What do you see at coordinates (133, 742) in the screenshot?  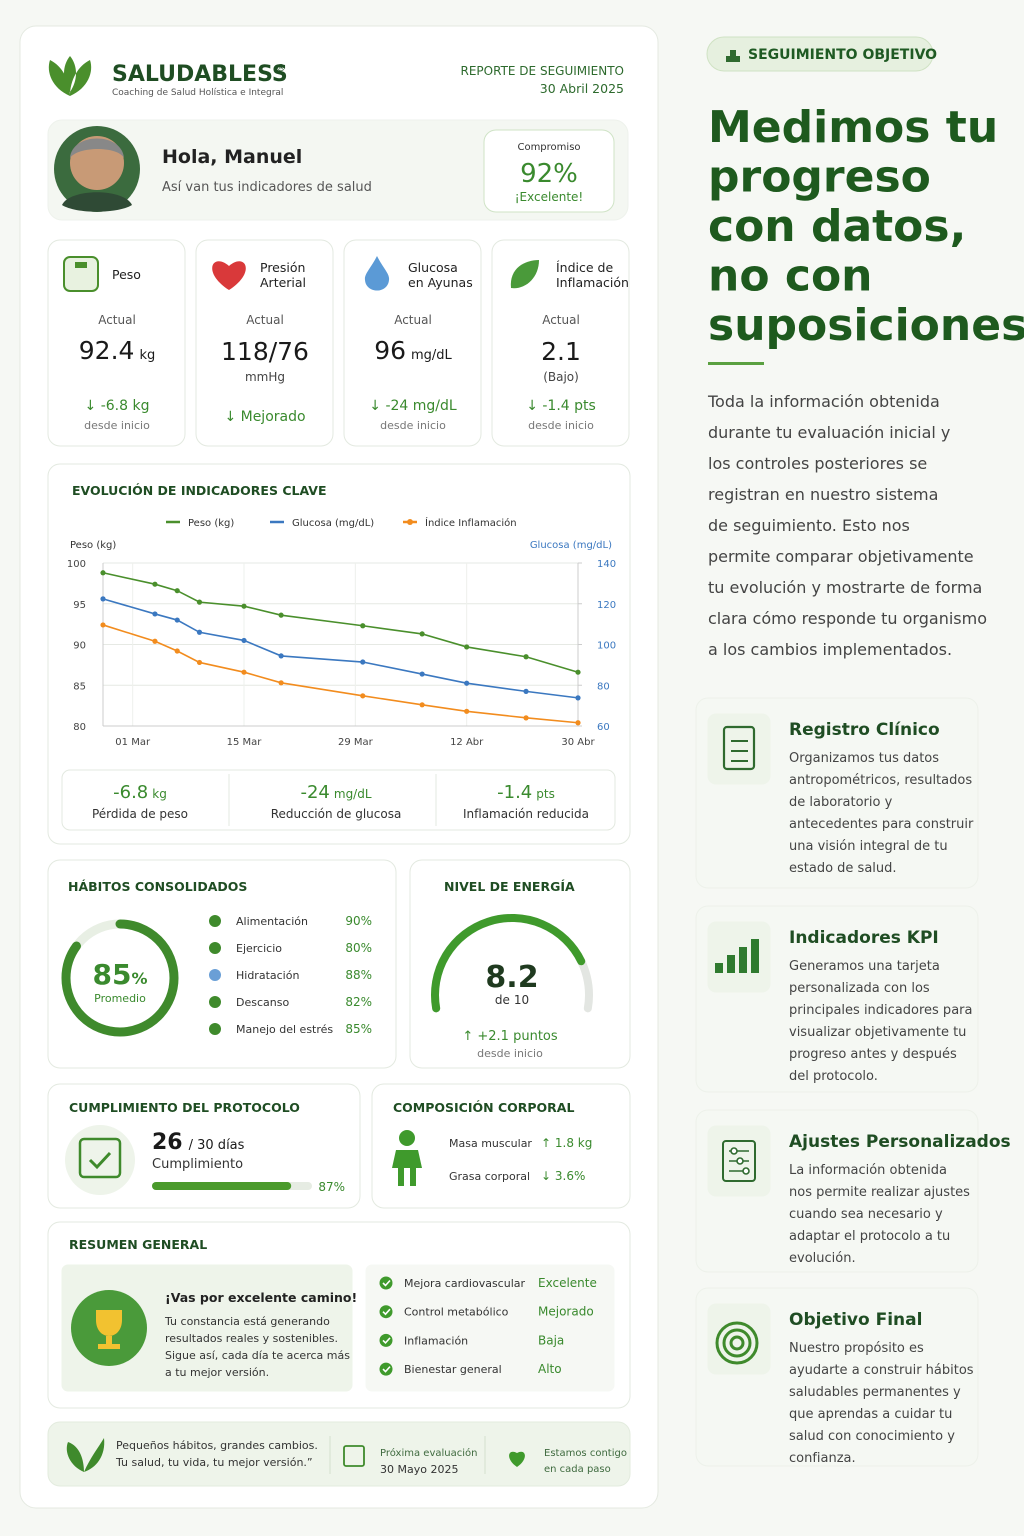 I see `x-tick-label: 01 Mar` at bounding box center [133, 742].